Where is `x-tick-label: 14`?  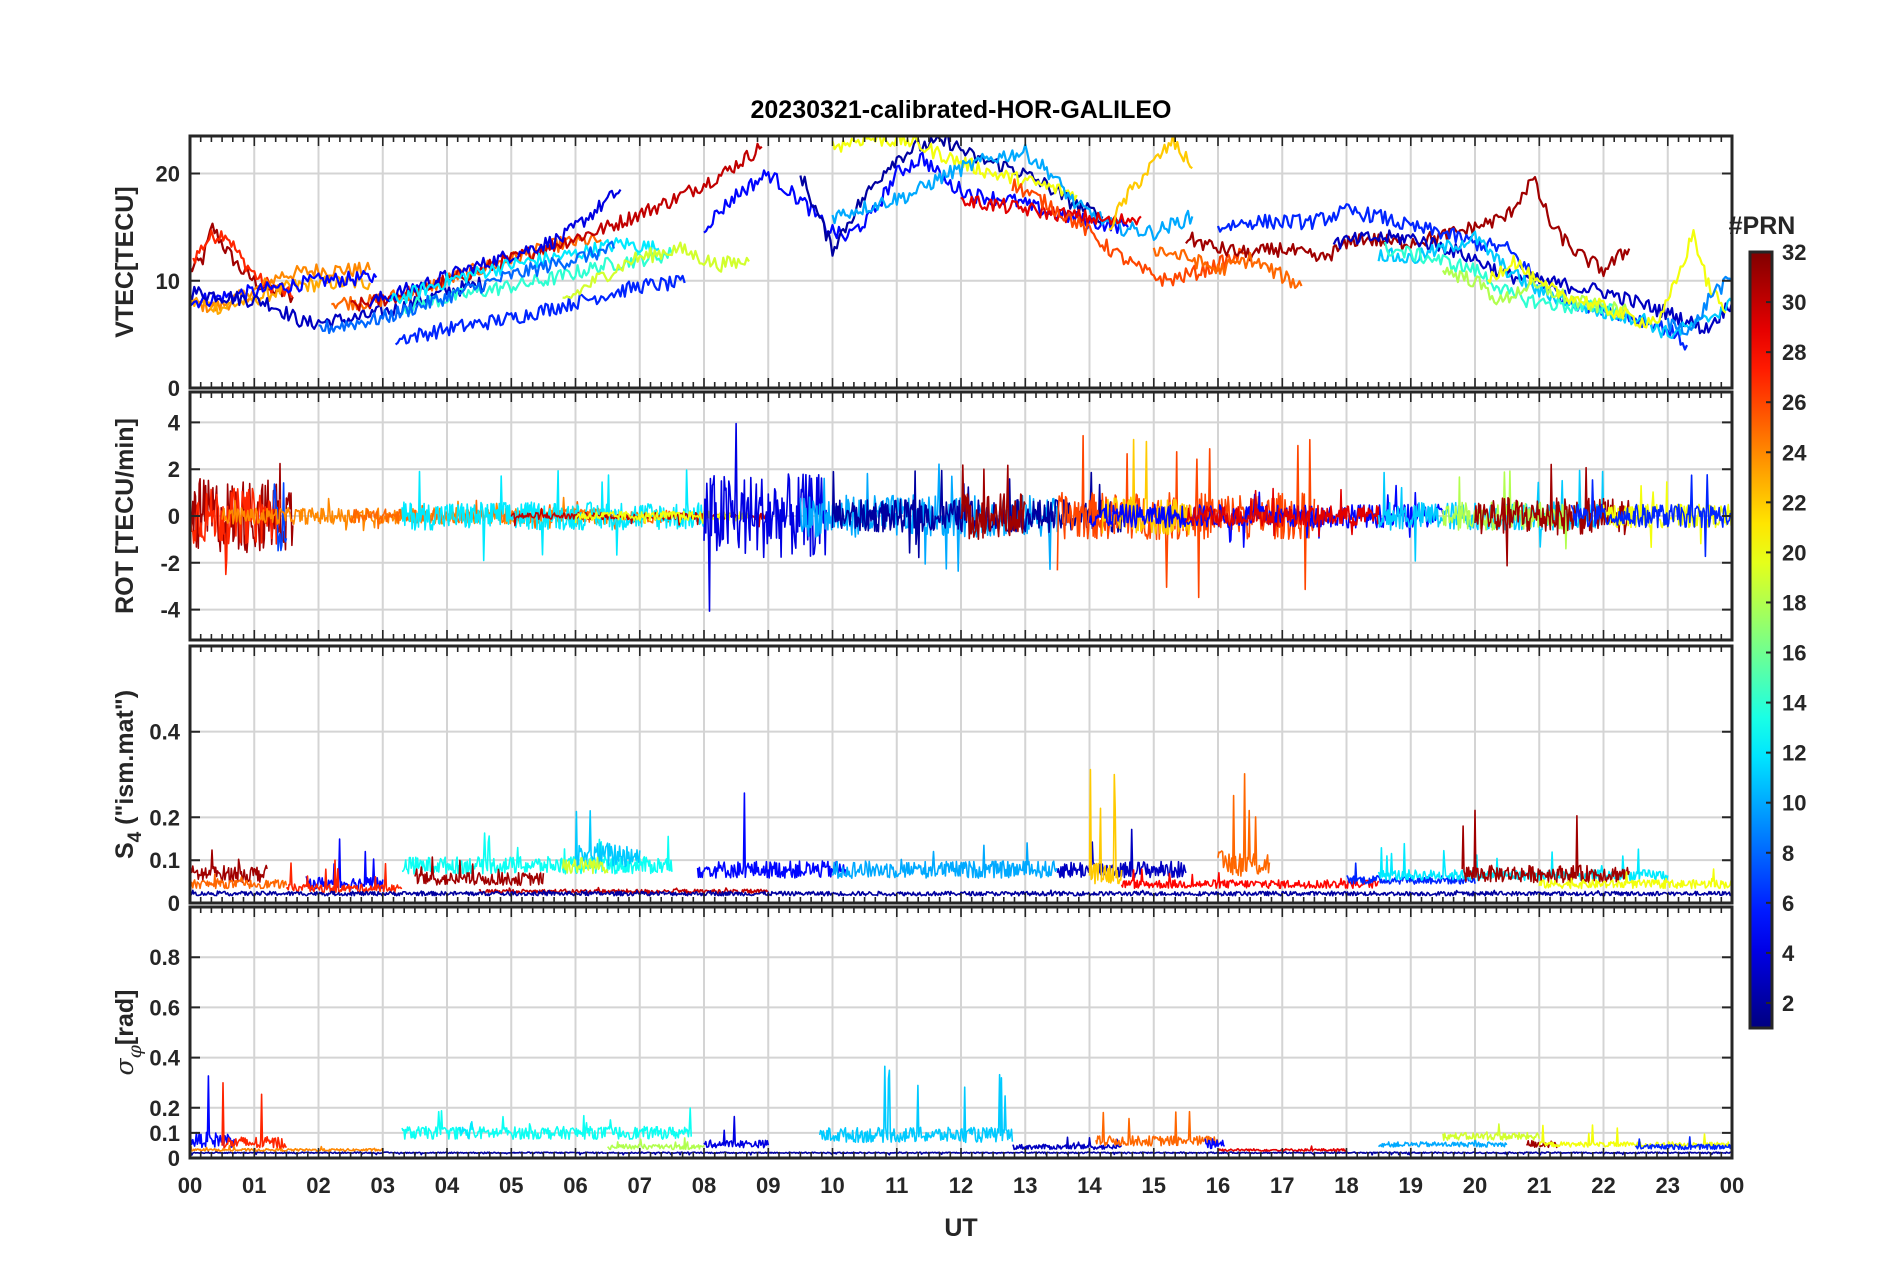 x-tick-label: 14 is located at coordinates (1089, 1185).